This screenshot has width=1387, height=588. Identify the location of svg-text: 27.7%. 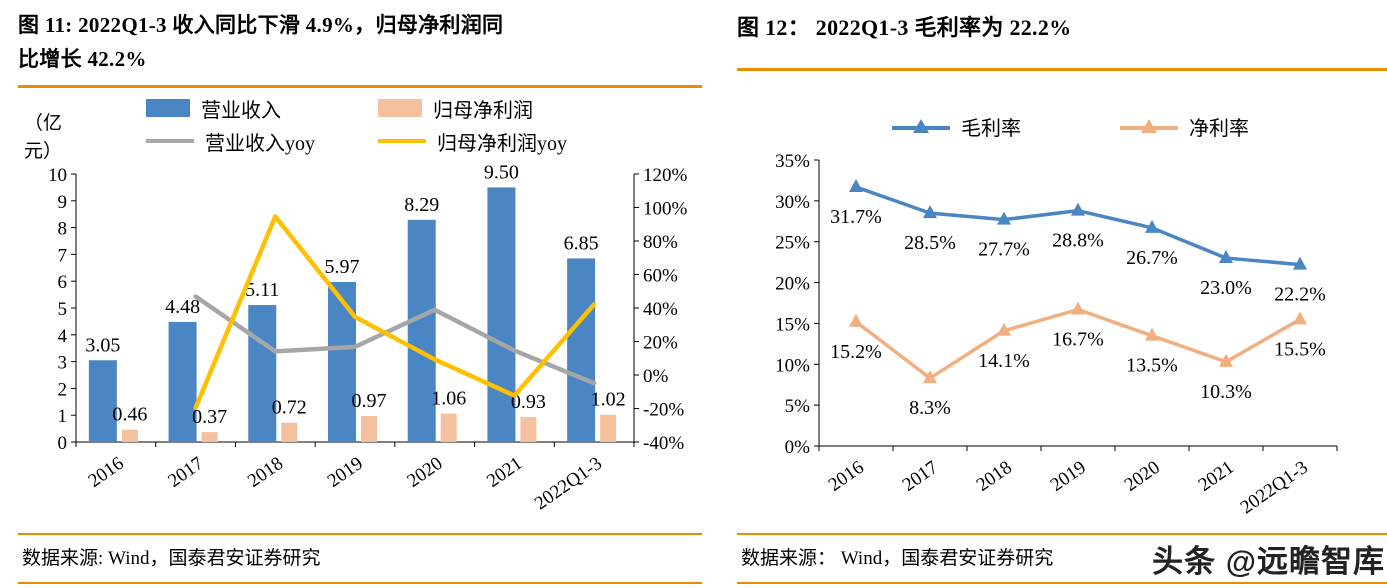
(1004, 249).